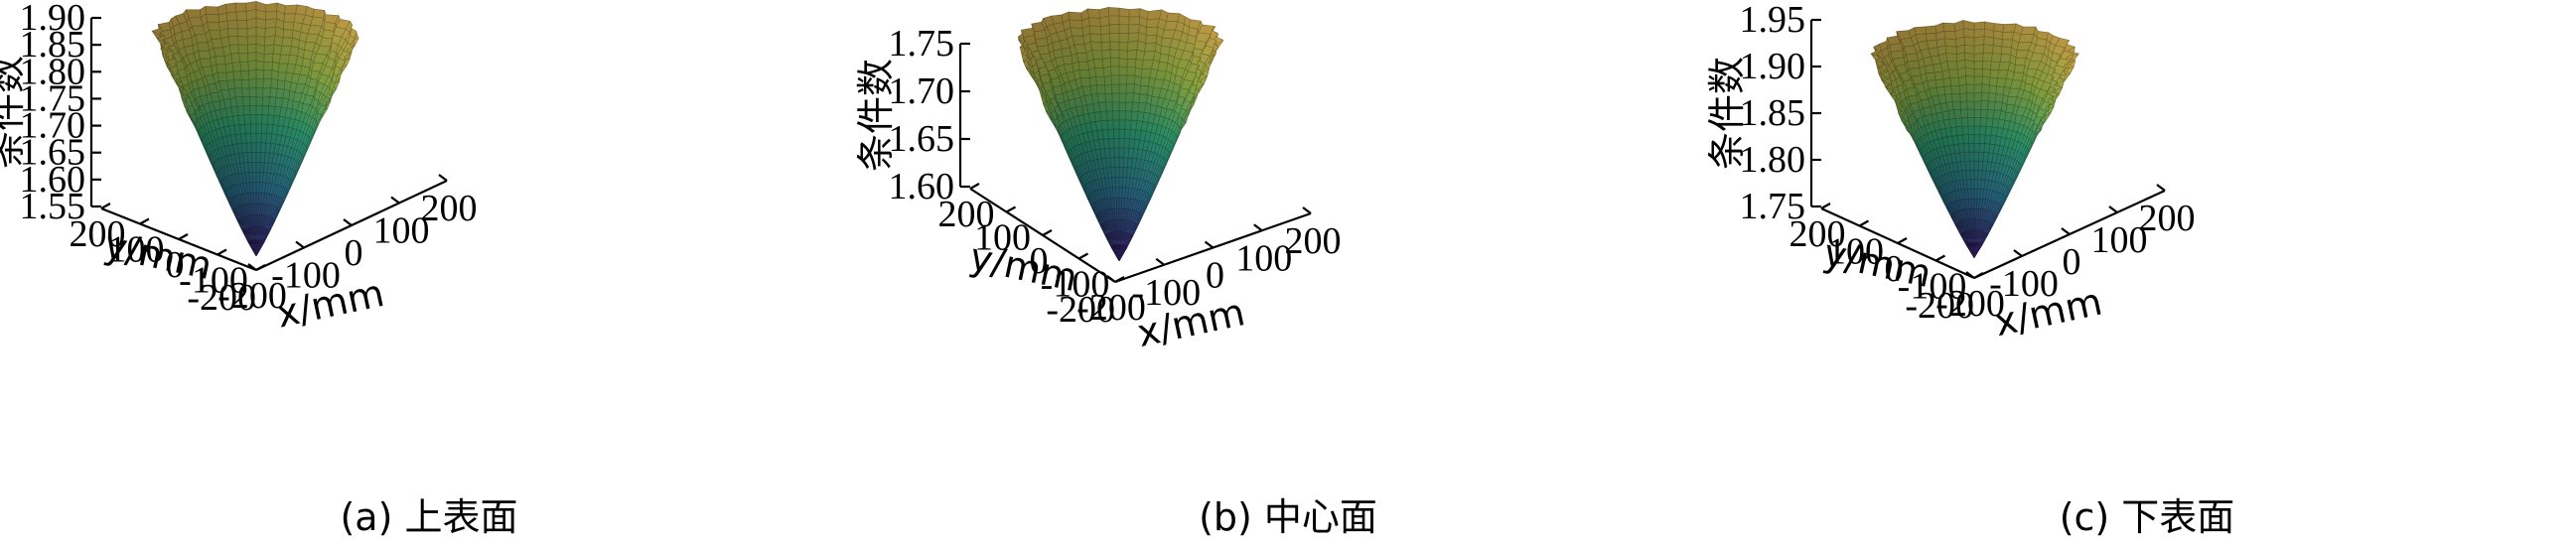 This screenshot has height=545, width=2576. Describe the element at coordinates (1773, 113) in the screenshot. I see `z-tick-label: 1.85` at that location.